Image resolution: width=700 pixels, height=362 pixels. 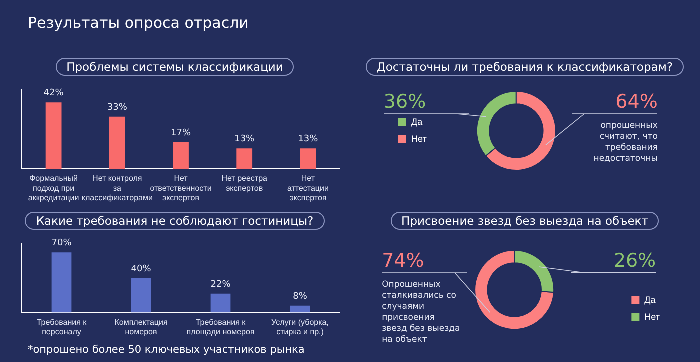 What do you see at coordinates (405, 102) in the screenshot?
I see `data-label: 36%` at bounding box center [405, 102].